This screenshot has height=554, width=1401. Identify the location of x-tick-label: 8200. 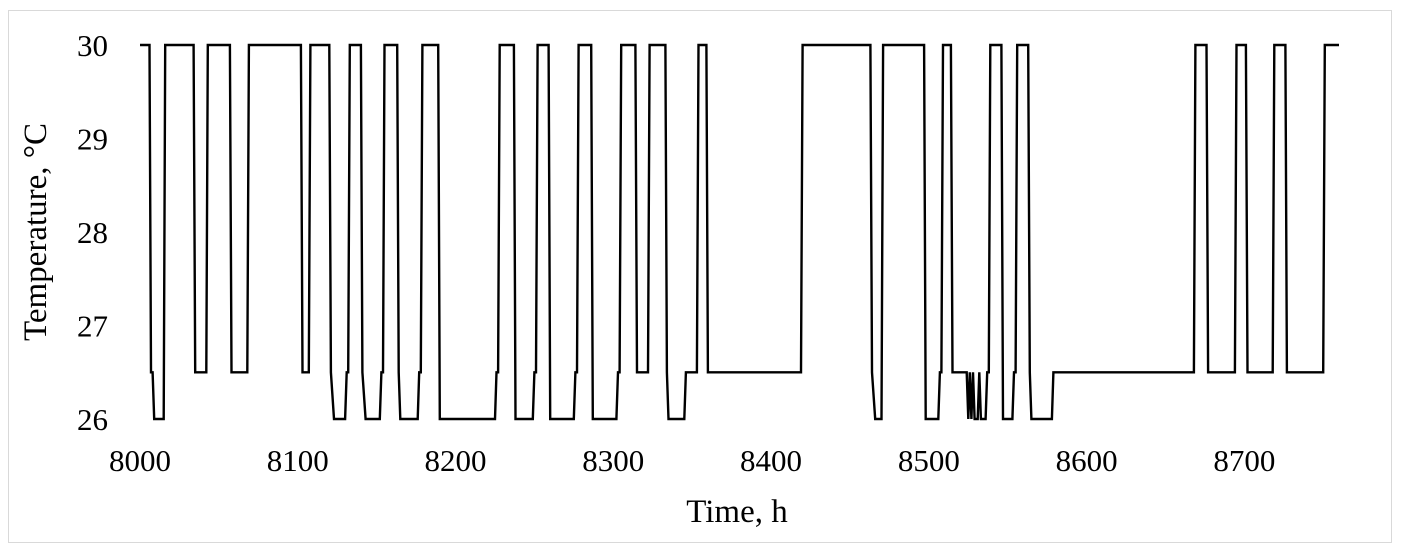
(456, 460).